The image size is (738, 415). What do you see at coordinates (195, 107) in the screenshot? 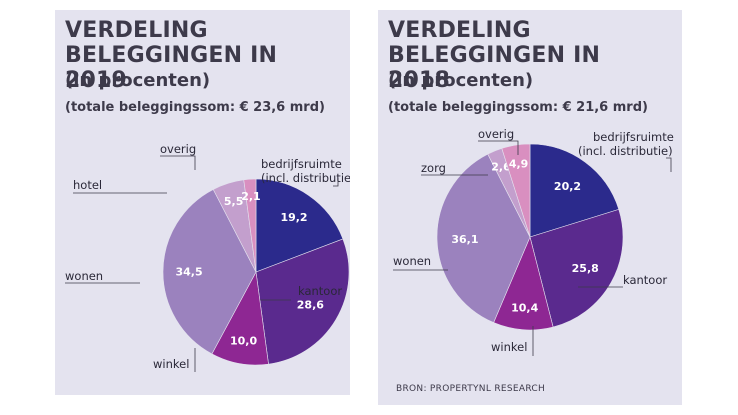
I see `chart-total-label: (totale beleggingssom: € 23,6 mrd)` at bounding box center [195, 107].